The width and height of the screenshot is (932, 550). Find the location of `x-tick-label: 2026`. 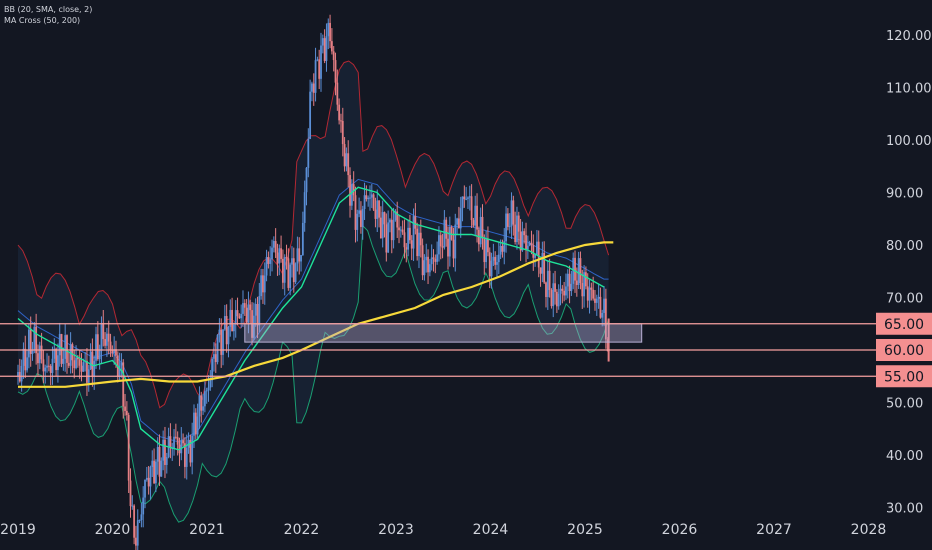

x-tick-label: 2026 is located at coordinates (680, 530).